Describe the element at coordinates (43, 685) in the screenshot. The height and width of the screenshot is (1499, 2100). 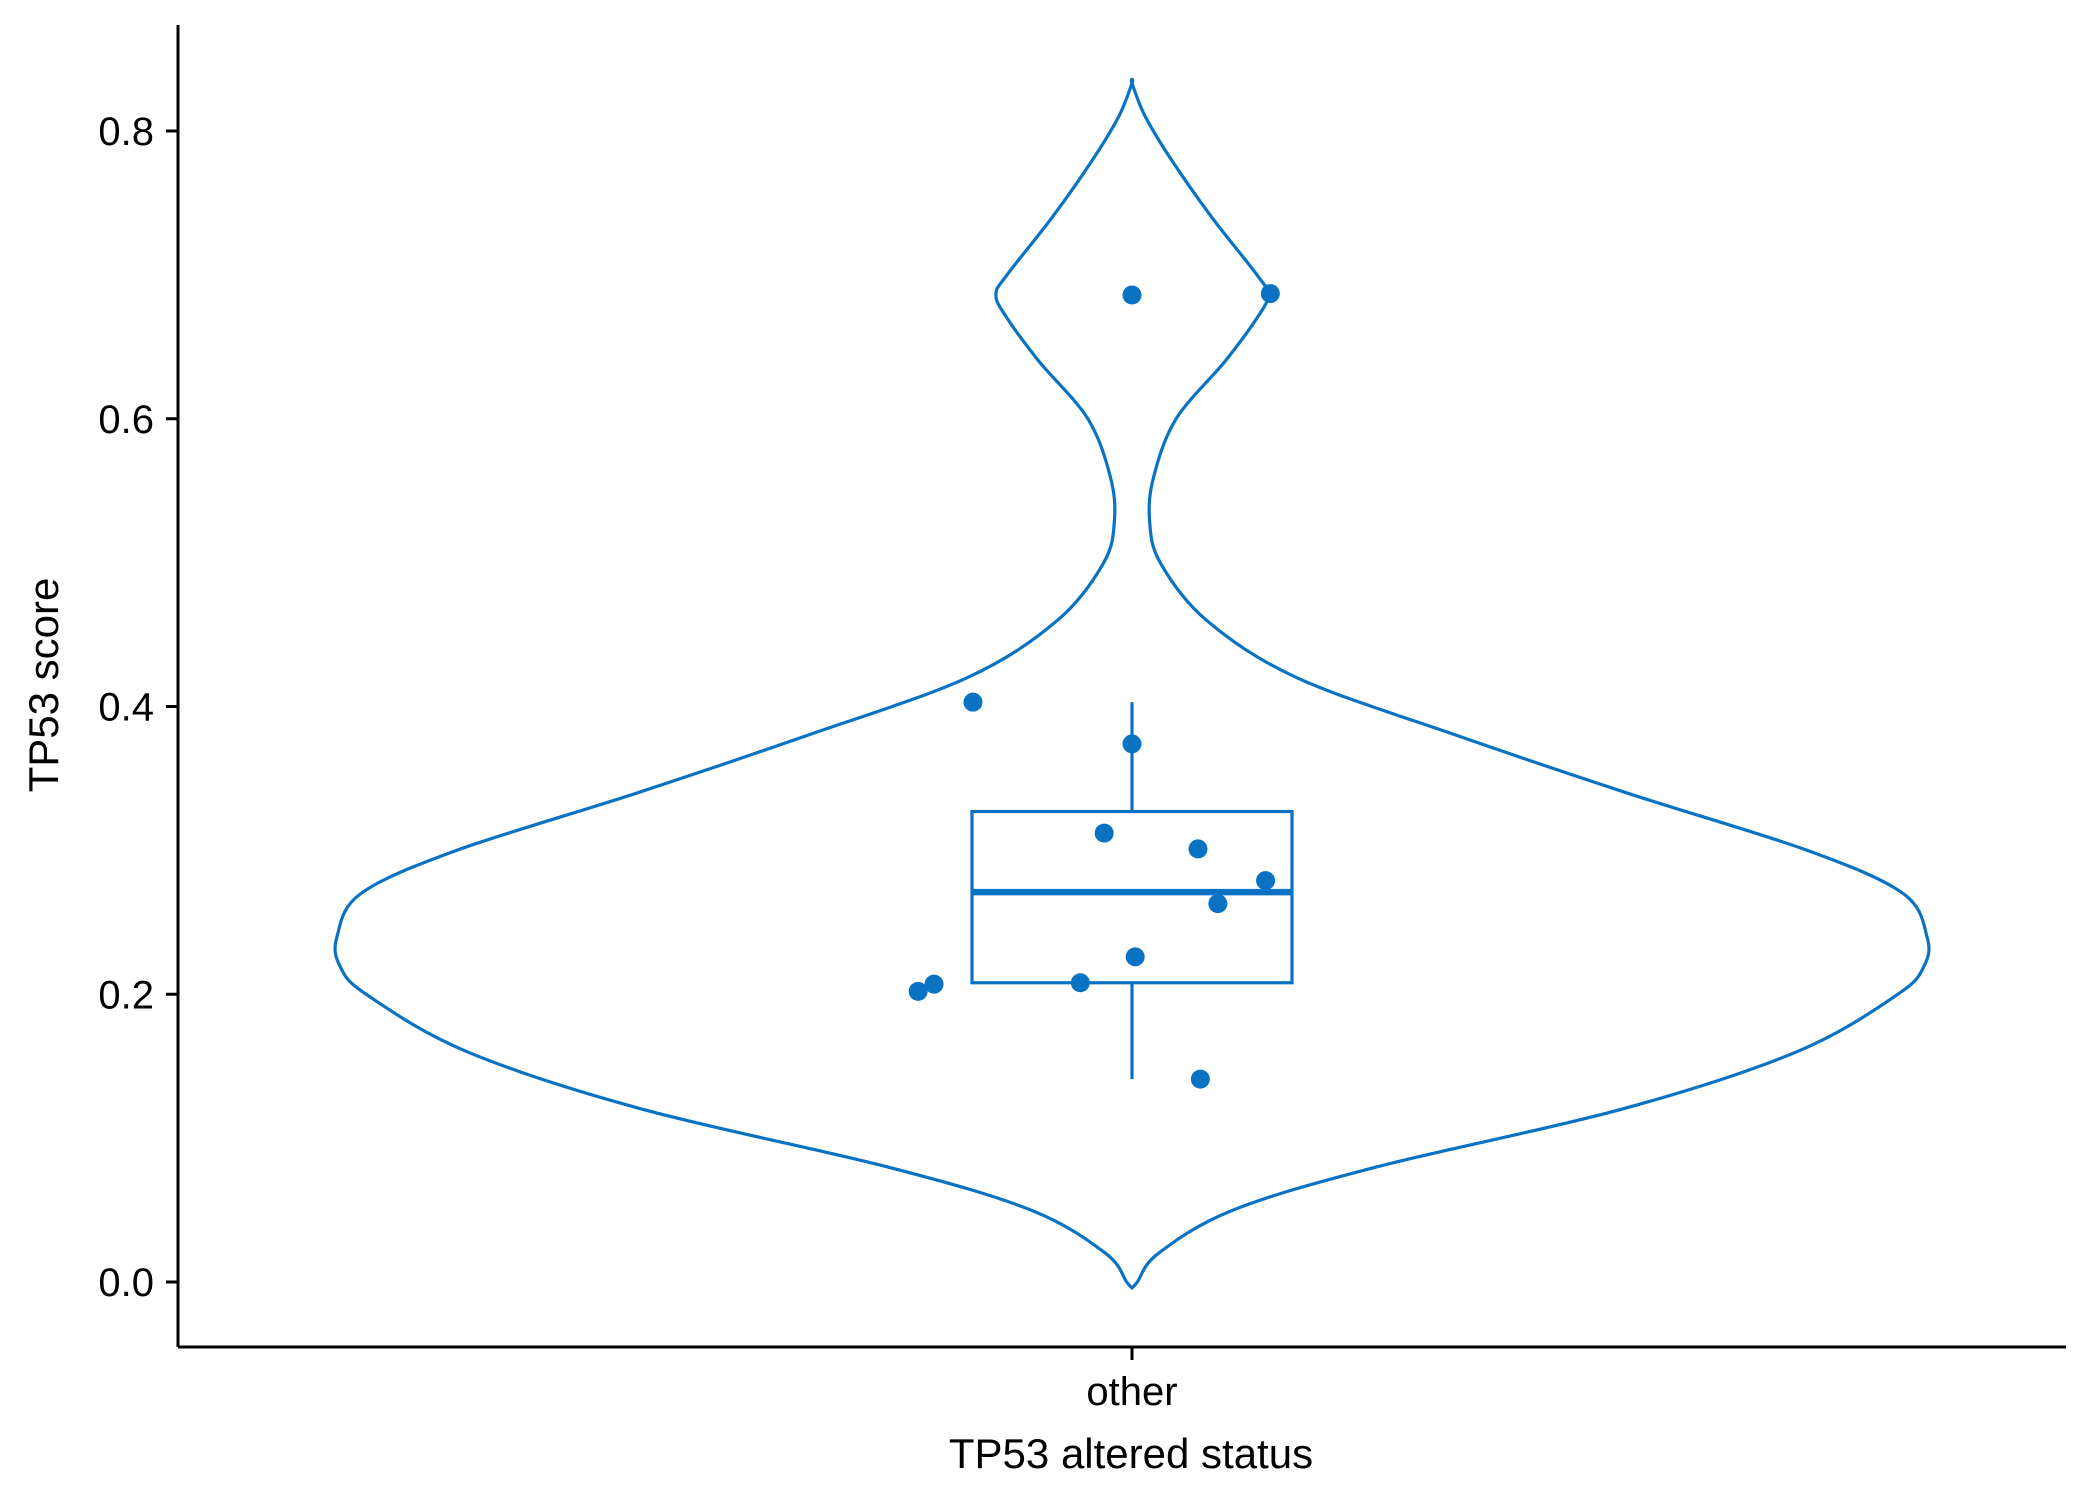
I see `y-axis-title: TP53 score` at that location.